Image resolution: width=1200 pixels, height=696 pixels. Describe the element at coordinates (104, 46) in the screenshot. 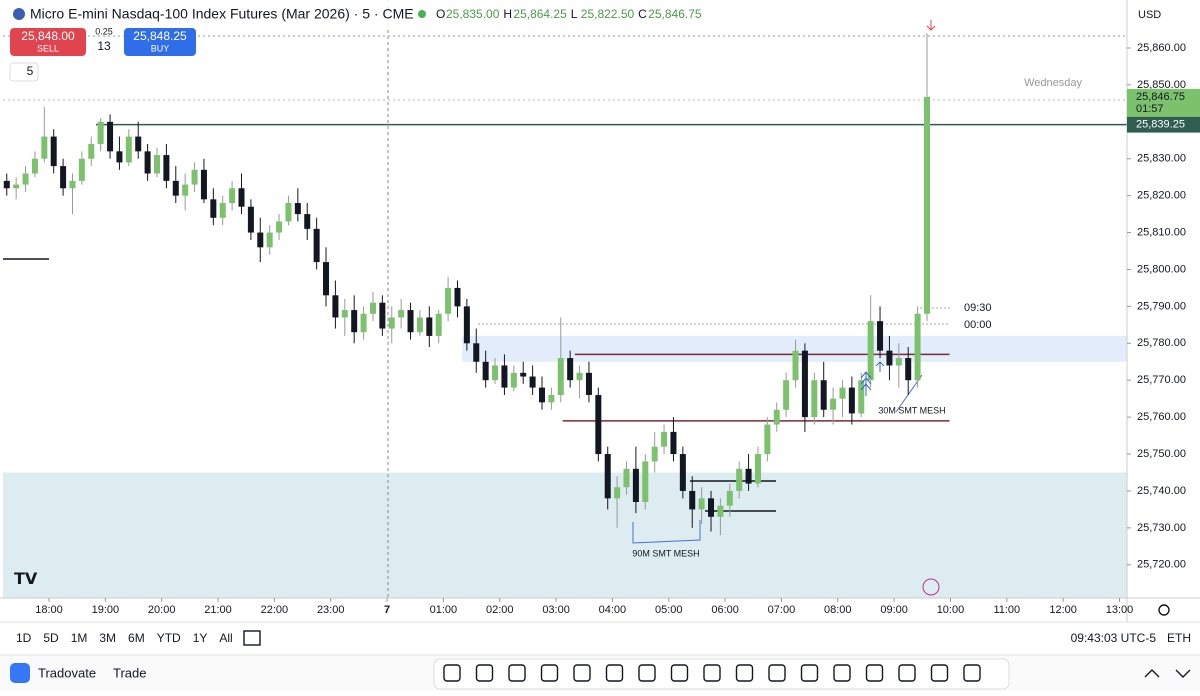

I see `quantity: 13` at that location.